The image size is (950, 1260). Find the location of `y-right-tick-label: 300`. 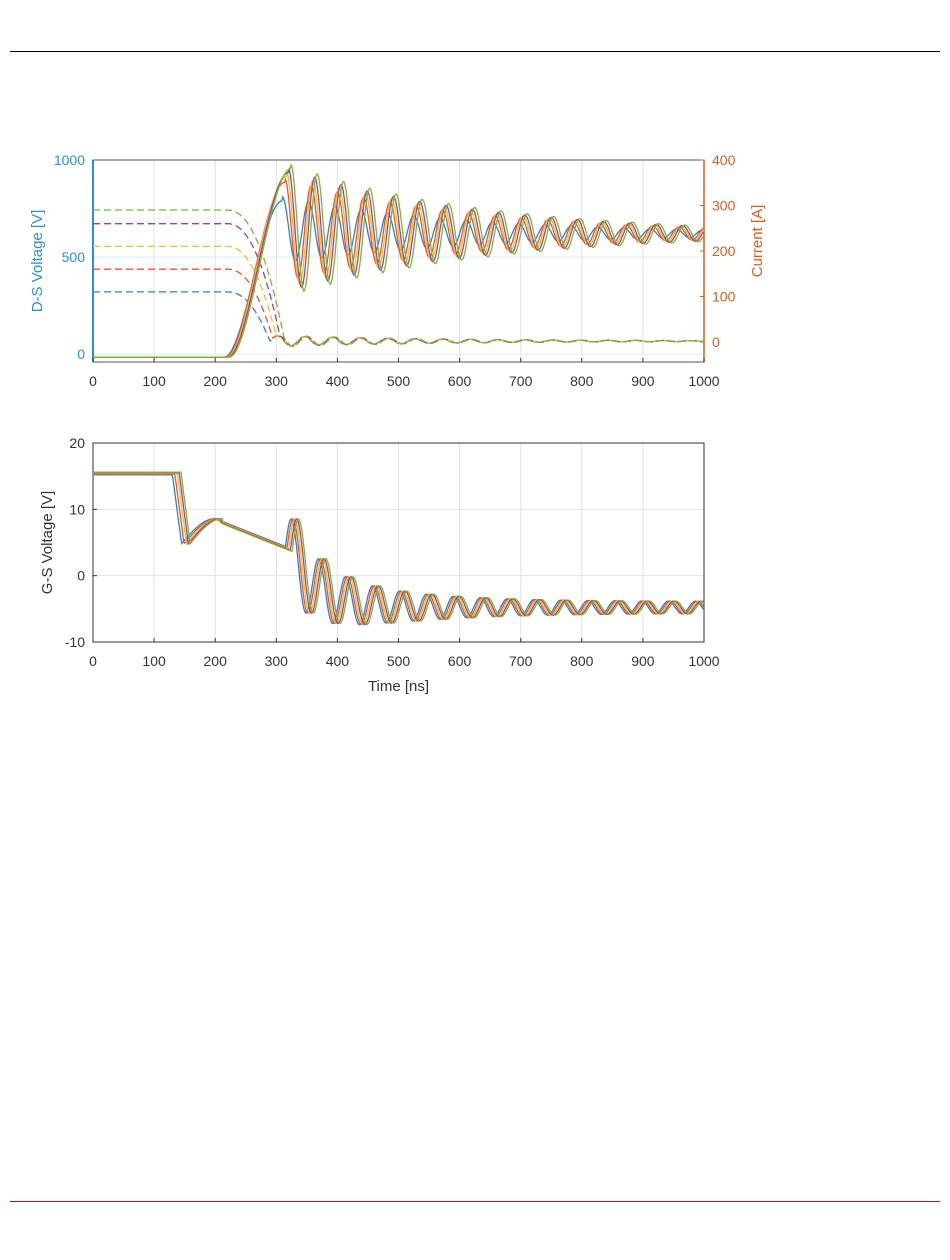

y-right-tick-label: 300 is located at coordinates (724, 205).